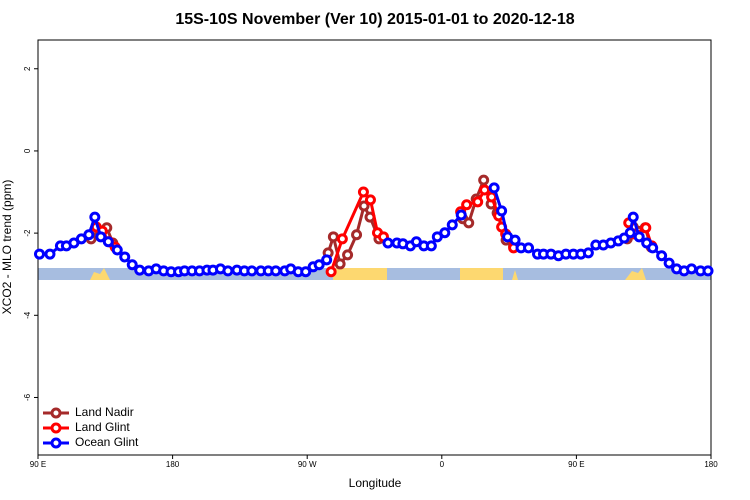 The width and height of the screenshot is (750, 500). What do you see at coordinates (27, 233) in the screenshot?
I see `y-tick-label: -2` at bounding box center [27, 233].